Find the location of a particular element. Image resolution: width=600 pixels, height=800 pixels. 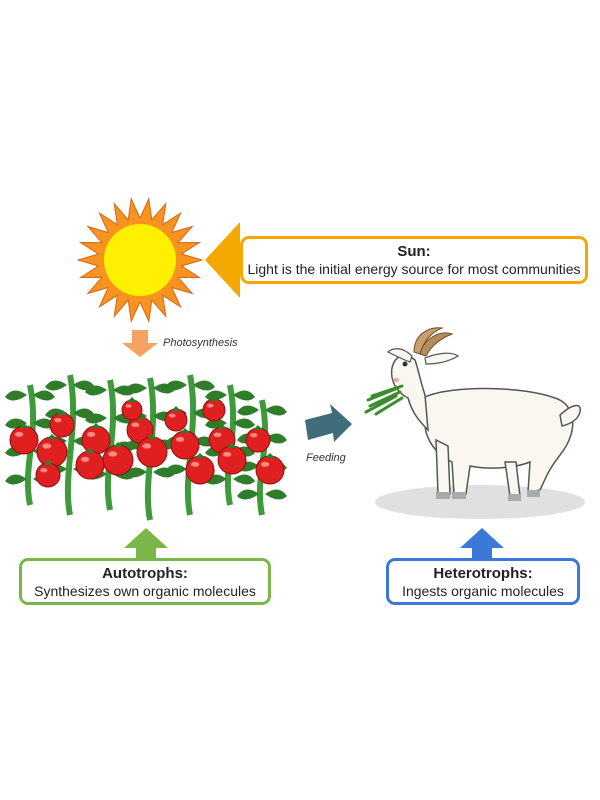

heterotrophs-description: Ingests organic molecules is located at coordinates (483, 591).